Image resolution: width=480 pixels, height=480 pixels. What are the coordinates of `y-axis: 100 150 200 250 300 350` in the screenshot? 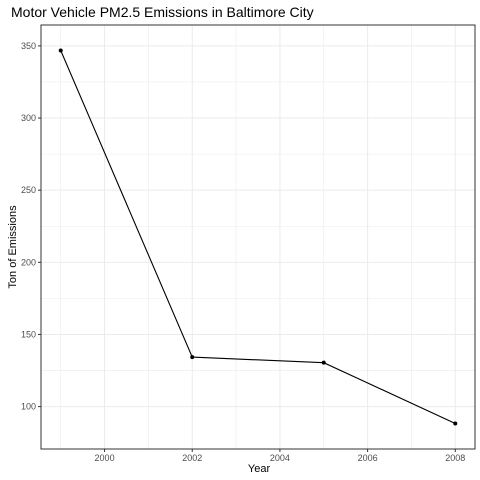 It's located at (31, 226).